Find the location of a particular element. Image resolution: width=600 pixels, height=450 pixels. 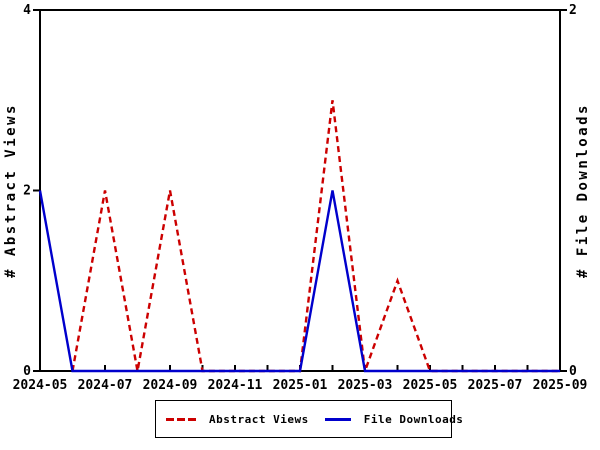

abstract-views-legend-label: Abstract Views is located at coordinates (259, 419).